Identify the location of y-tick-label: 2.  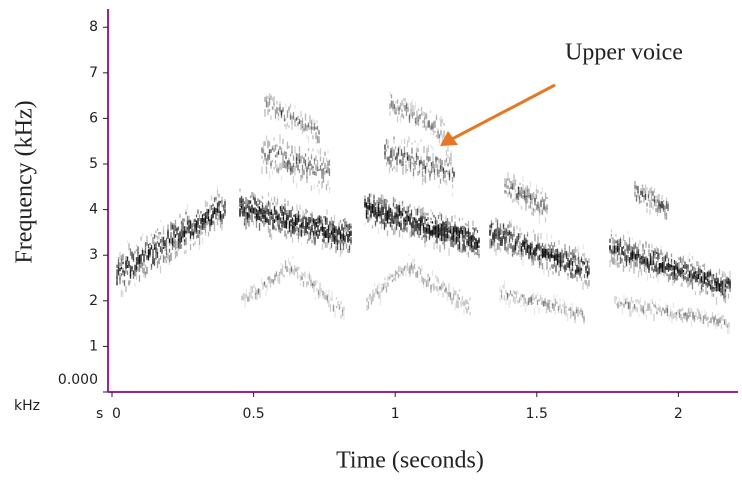
(93, 301).